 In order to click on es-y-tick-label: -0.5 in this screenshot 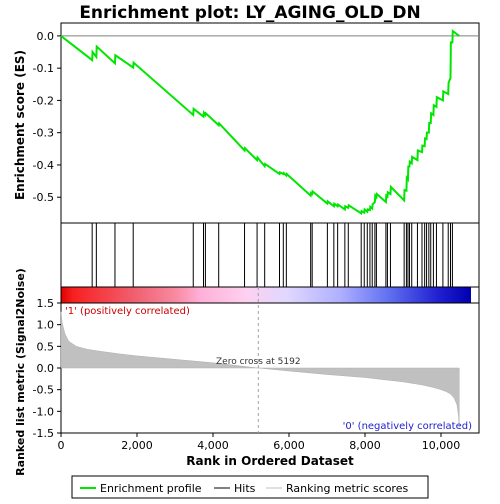, I will do `click(43, 197)`.